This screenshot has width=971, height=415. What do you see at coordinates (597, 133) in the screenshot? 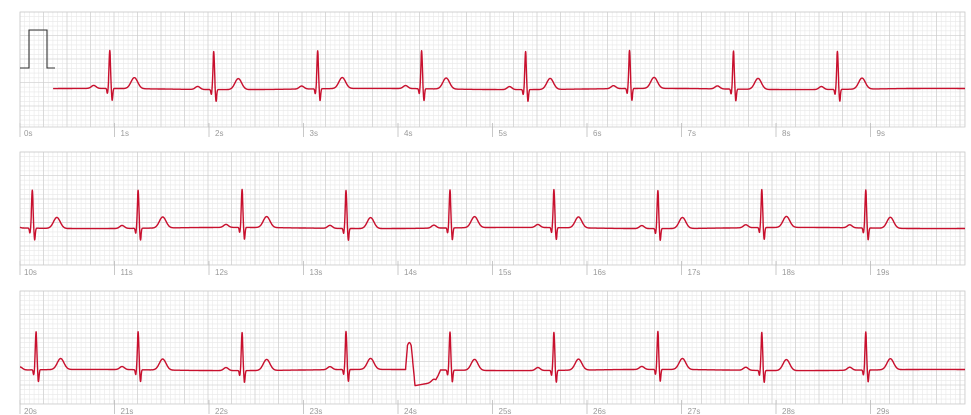
I see `tick-label: 6s` at bounding box center [597, 133].